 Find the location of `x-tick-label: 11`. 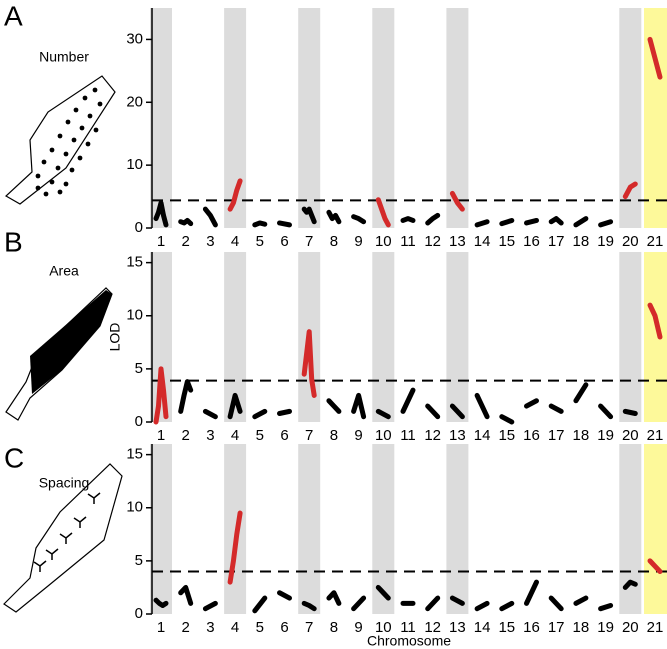

x-tick-label: 11 is located at coordinates (408, 627).